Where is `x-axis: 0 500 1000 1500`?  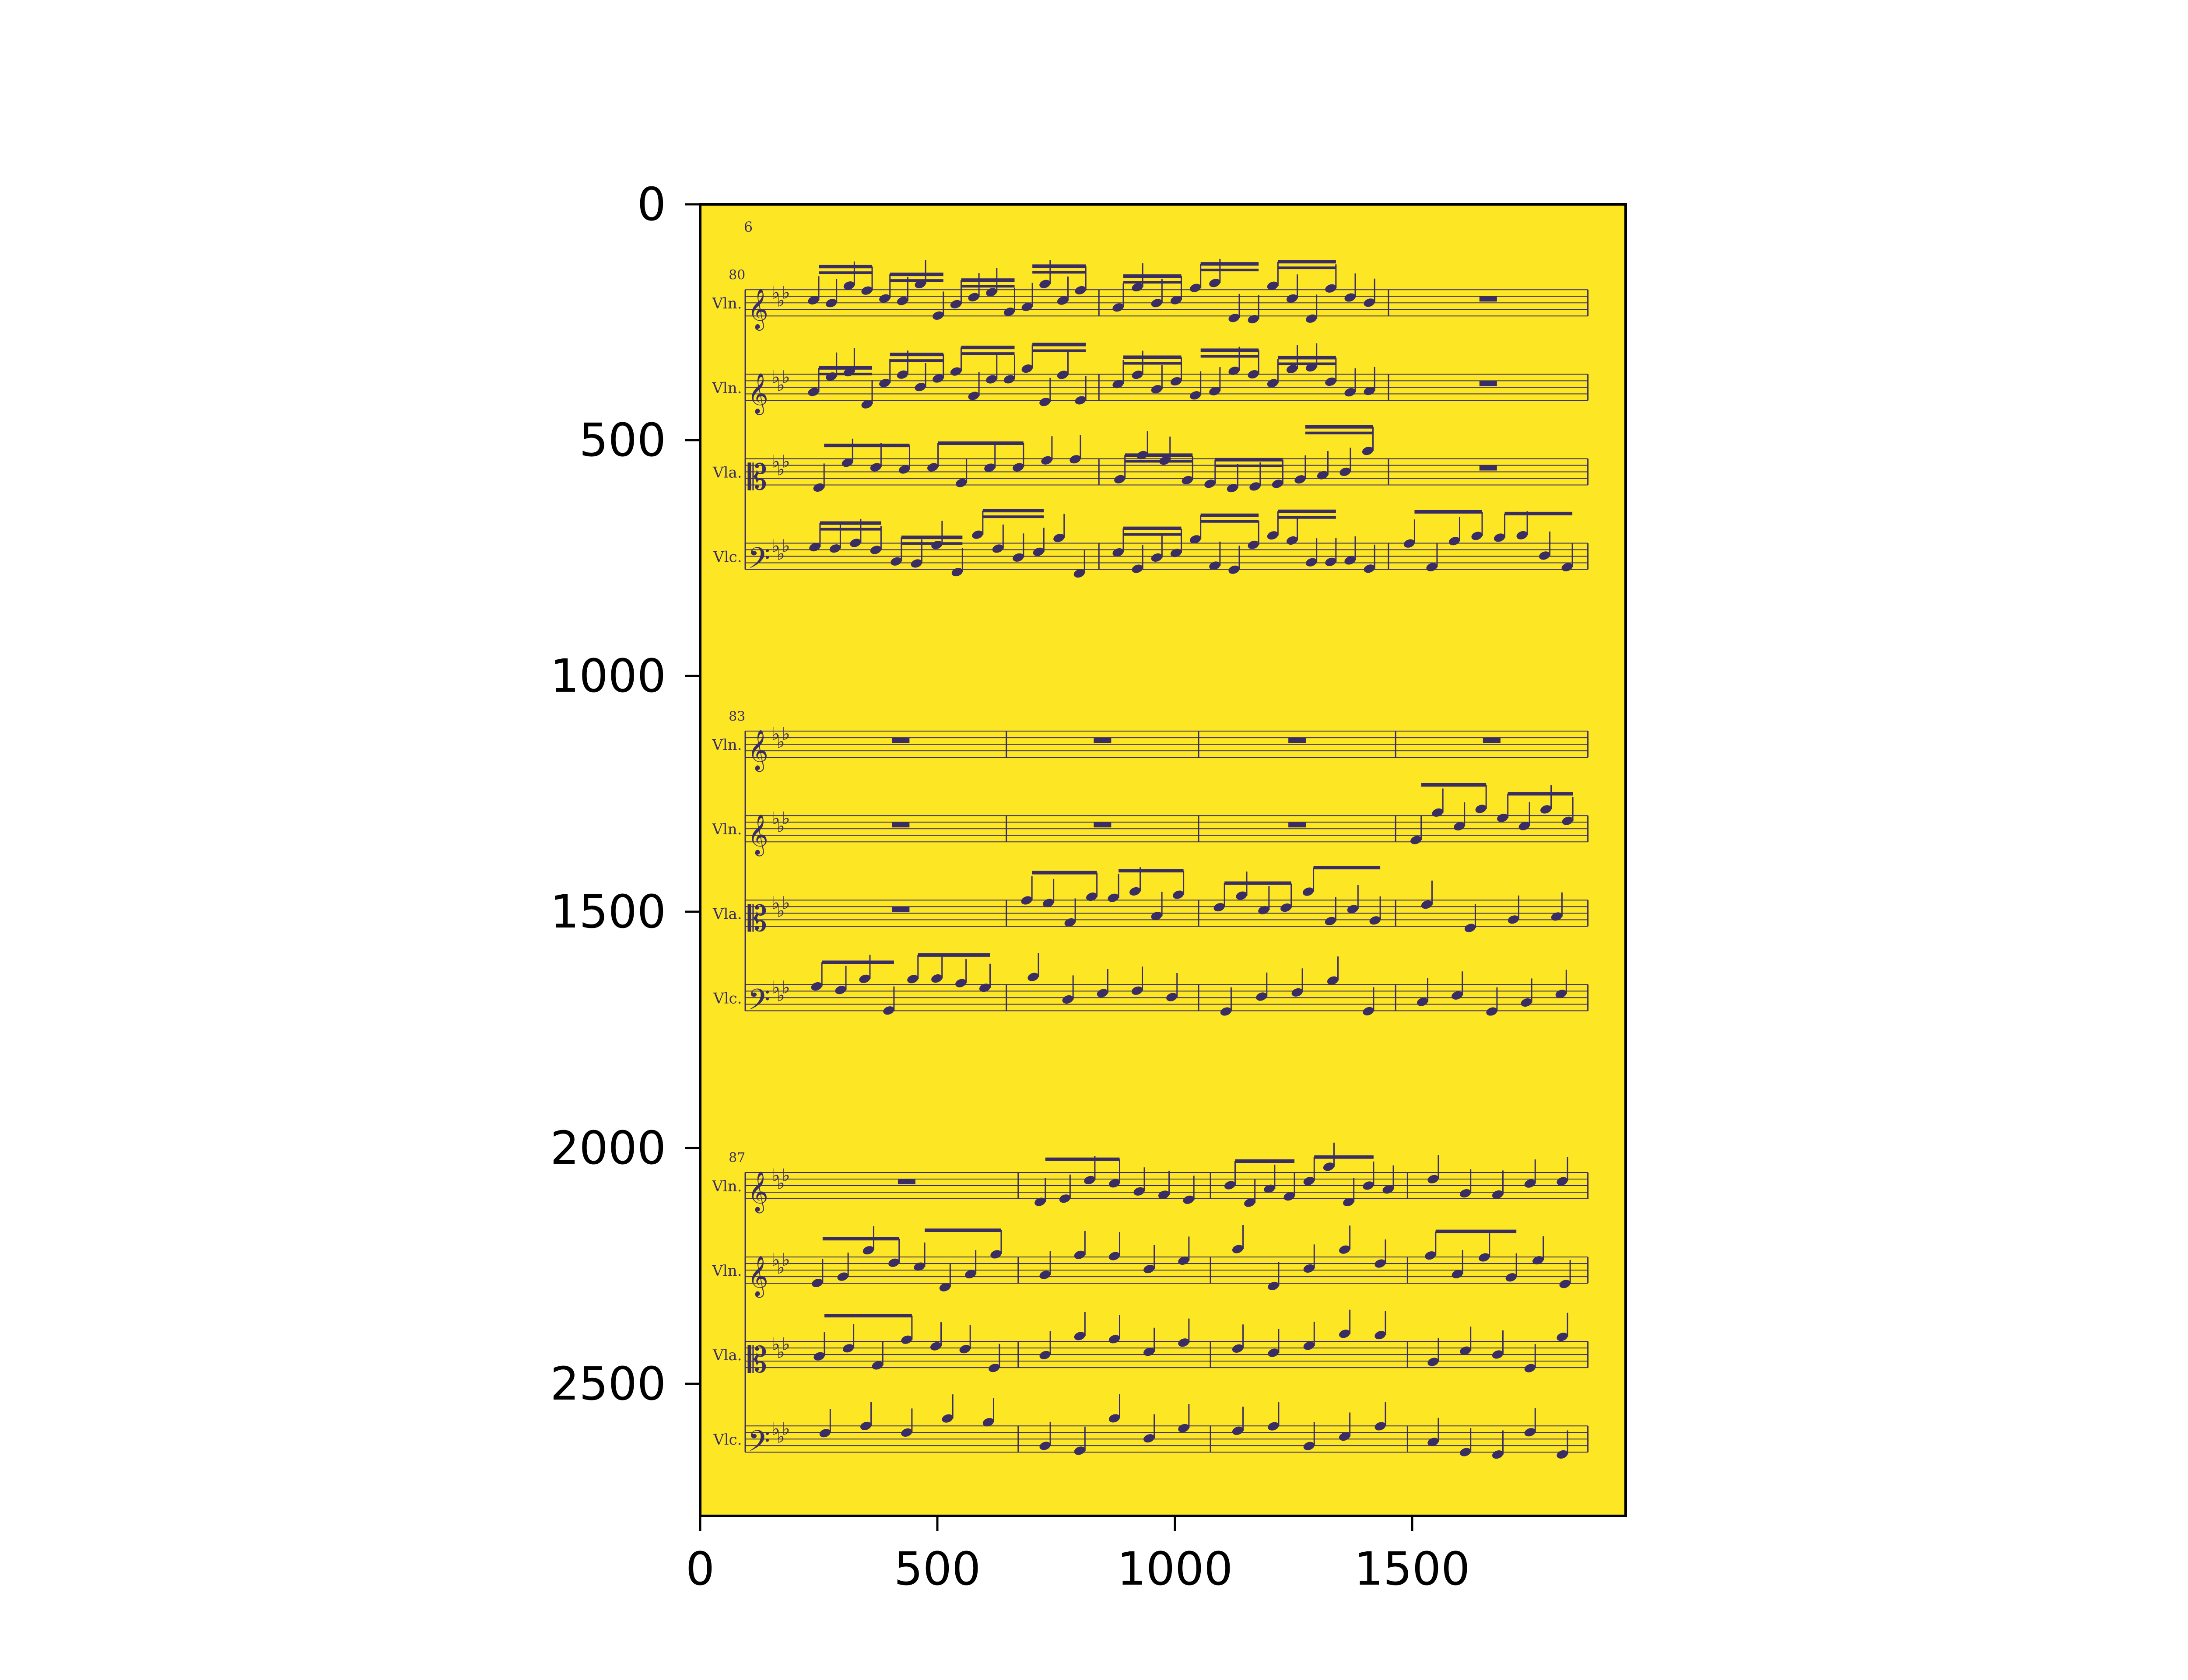 x-axis: 0 500 1000 1500 is located at coordinates (1078, 1556).